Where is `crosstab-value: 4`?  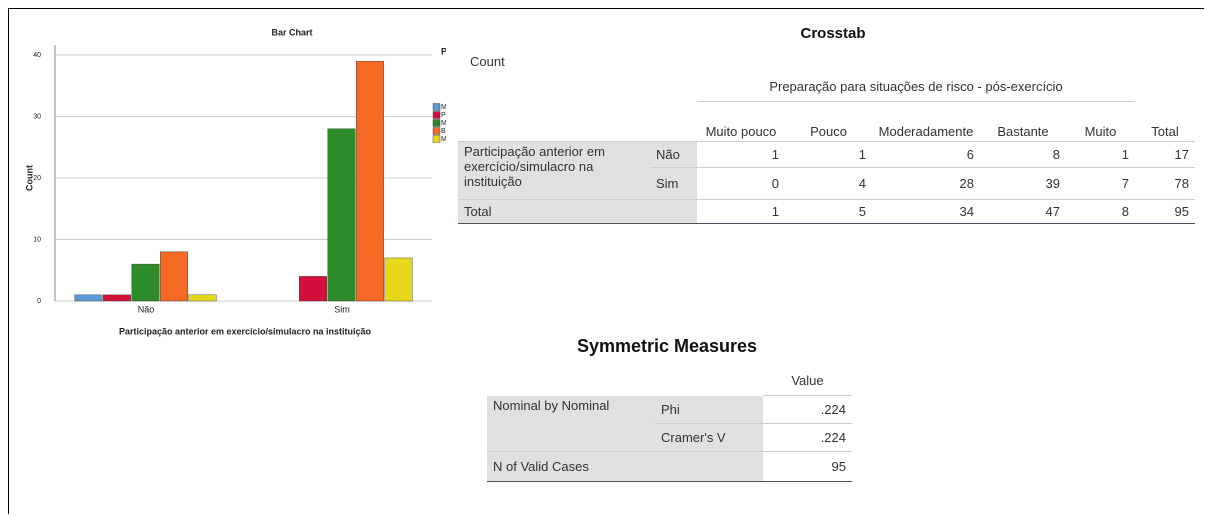
crosstab-value: 4 is located at coordinates (828, 184).